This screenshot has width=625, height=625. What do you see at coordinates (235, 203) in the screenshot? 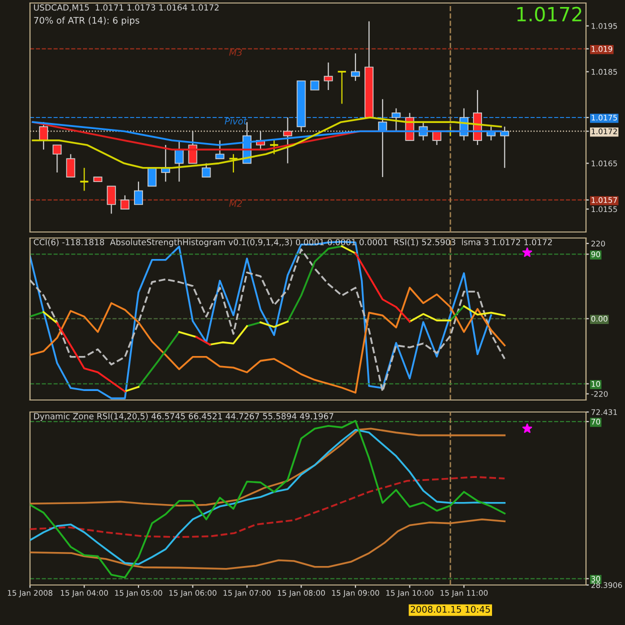
I see `ref-line-label: M2` at bounding box center [235, 203].